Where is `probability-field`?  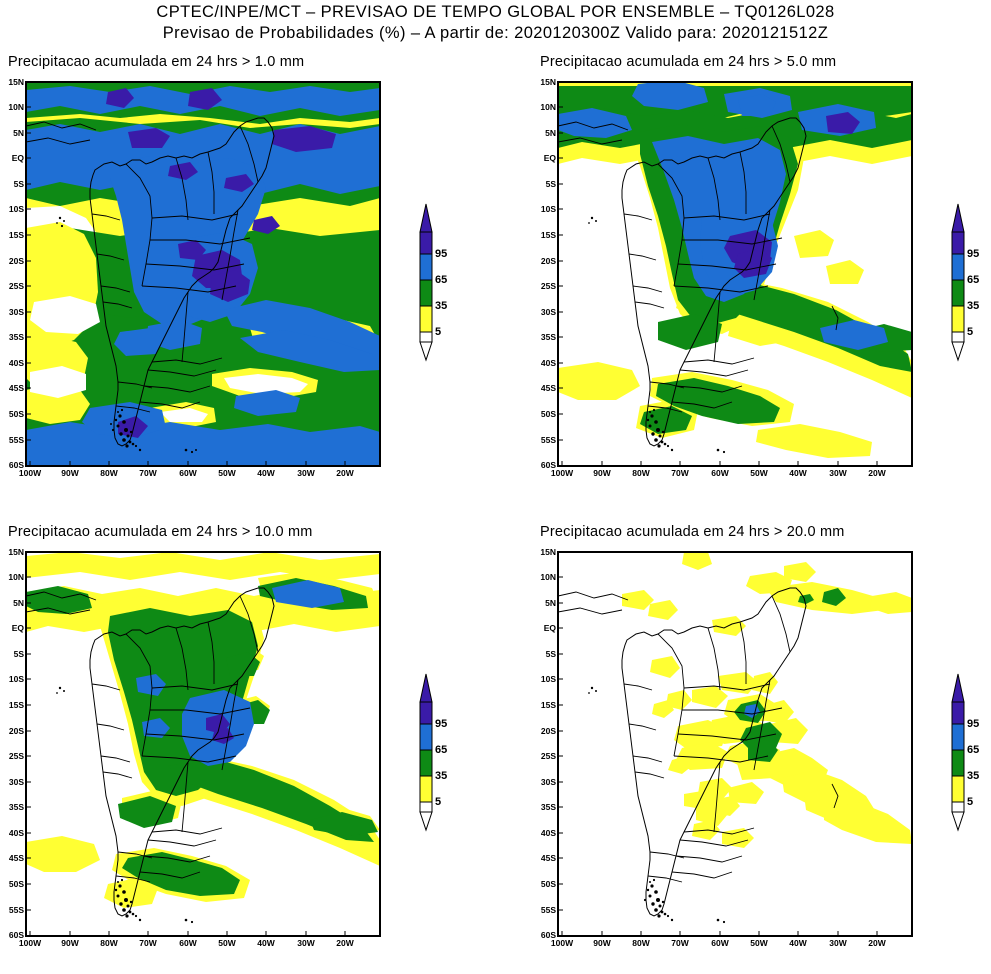
probability-field is located at coordinates (203, 744).